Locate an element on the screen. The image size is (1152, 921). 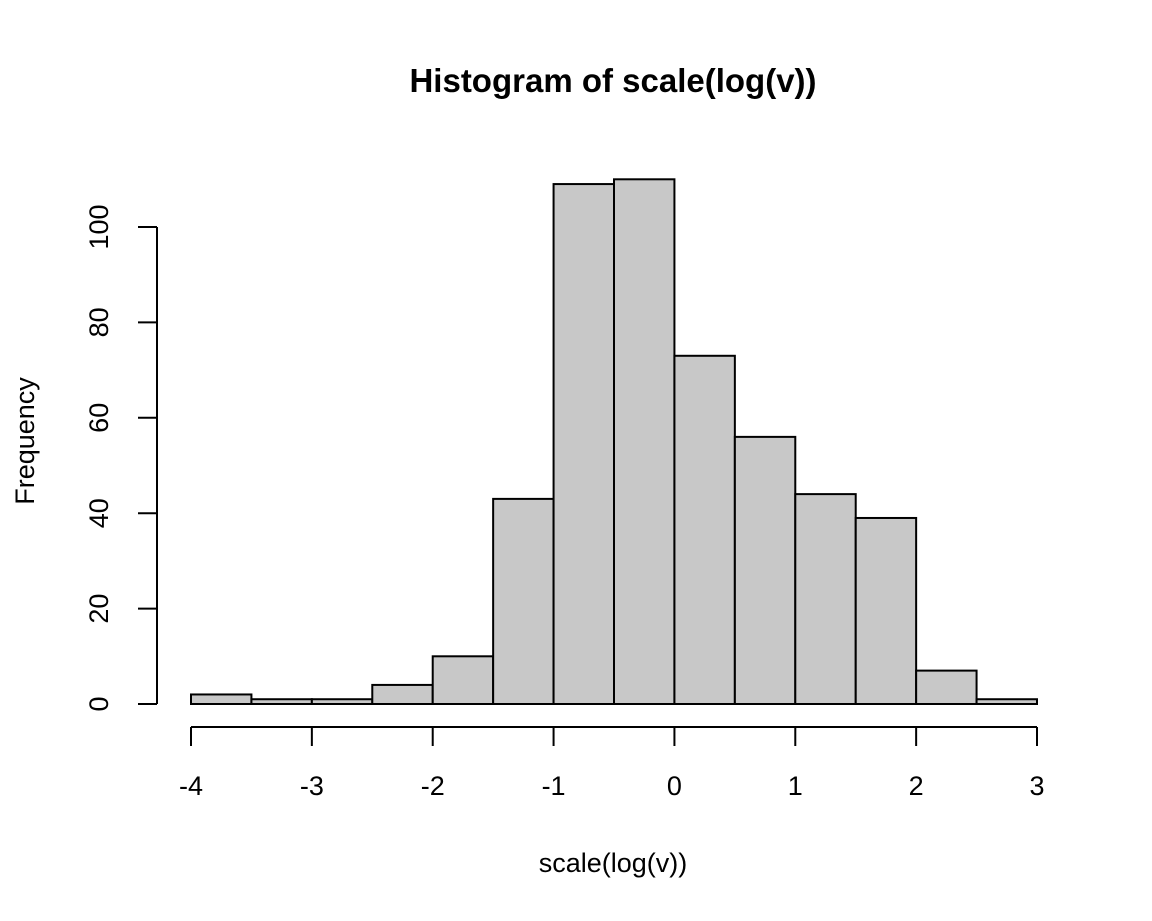
y-tick-label: 80 is located at coordinates (99, 322).